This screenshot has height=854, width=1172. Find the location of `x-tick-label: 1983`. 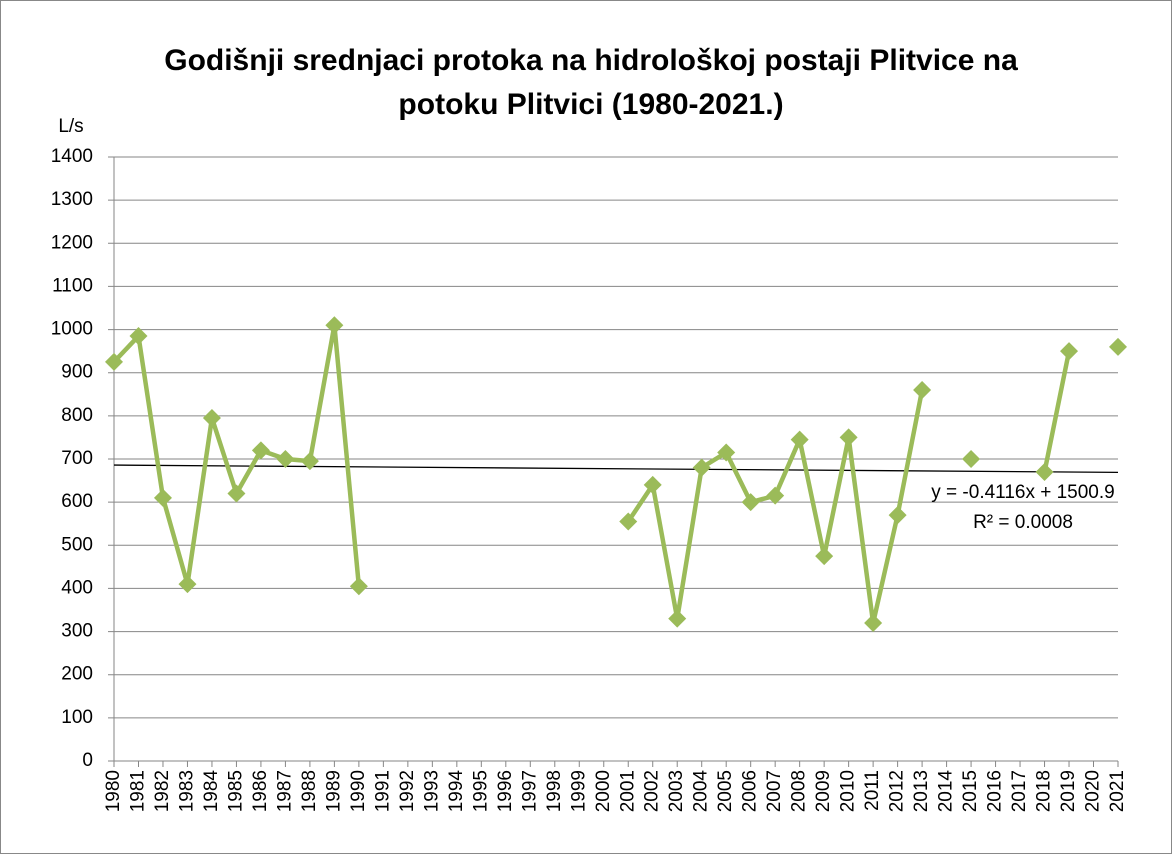

x-tick-label: 1983 is located at coordinates (186, 791).